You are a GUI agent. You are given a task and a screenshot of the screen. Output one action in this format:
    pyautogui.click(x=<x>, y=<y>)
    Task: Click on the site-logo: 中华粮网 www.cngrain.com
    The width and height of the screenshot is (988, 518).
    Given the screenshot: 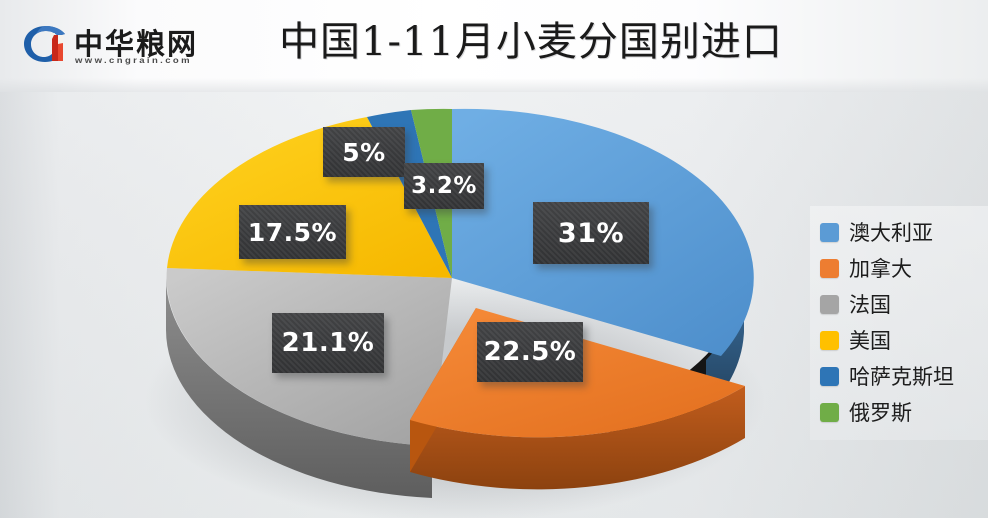 What is the action you would take?
    pyautogui.click(x=112, y=47)
    